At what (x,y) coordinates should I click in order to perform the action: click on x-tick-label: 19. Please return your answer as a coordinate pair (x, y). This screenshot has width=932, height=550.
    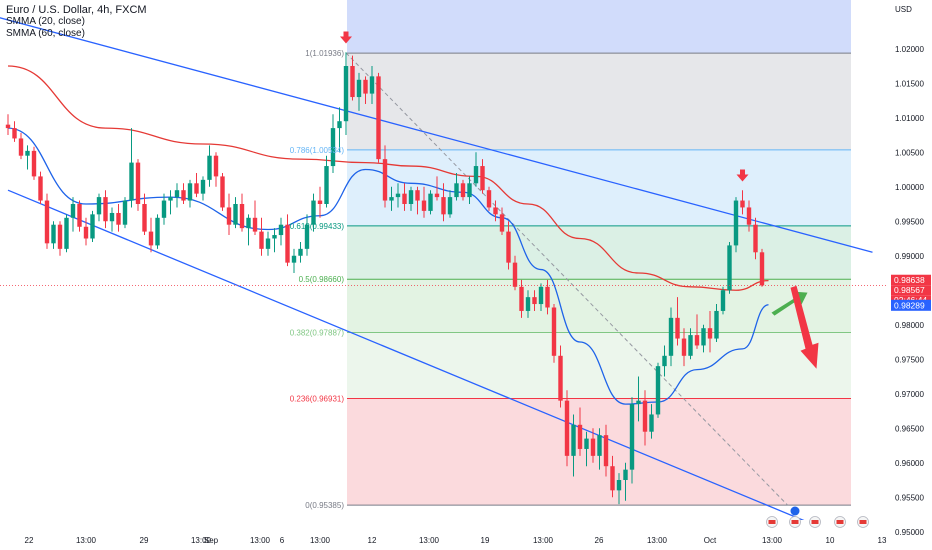
    Looking at the image, I should click on (485, 540).